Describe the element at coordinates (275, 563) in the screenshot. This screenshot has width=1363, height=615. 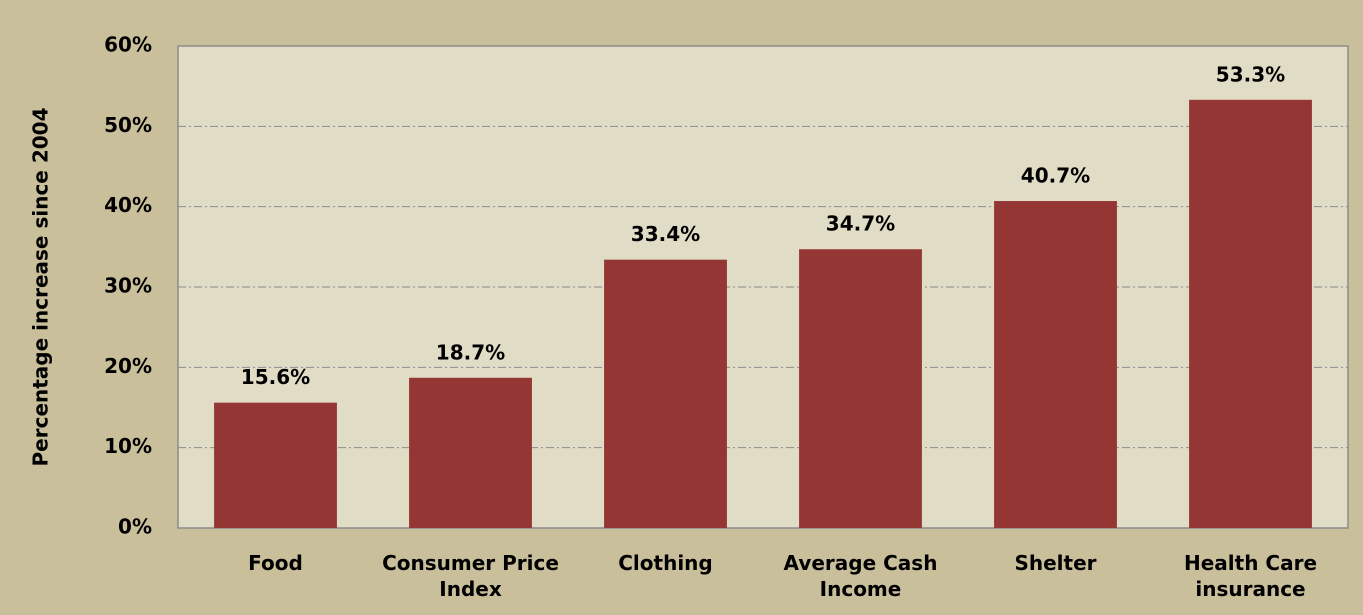
I see `x-tick-label: Food` at that location.